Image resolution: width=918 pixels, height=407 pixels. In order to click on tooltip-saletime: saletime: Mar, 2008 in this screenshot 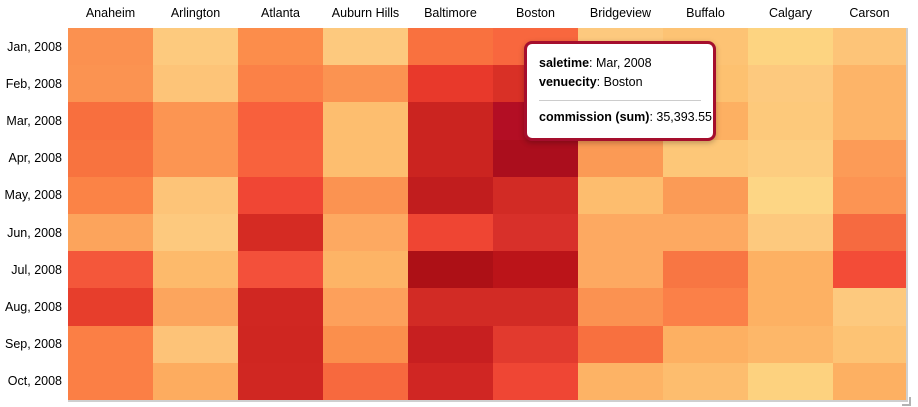, I will do `click(595, 63)`.